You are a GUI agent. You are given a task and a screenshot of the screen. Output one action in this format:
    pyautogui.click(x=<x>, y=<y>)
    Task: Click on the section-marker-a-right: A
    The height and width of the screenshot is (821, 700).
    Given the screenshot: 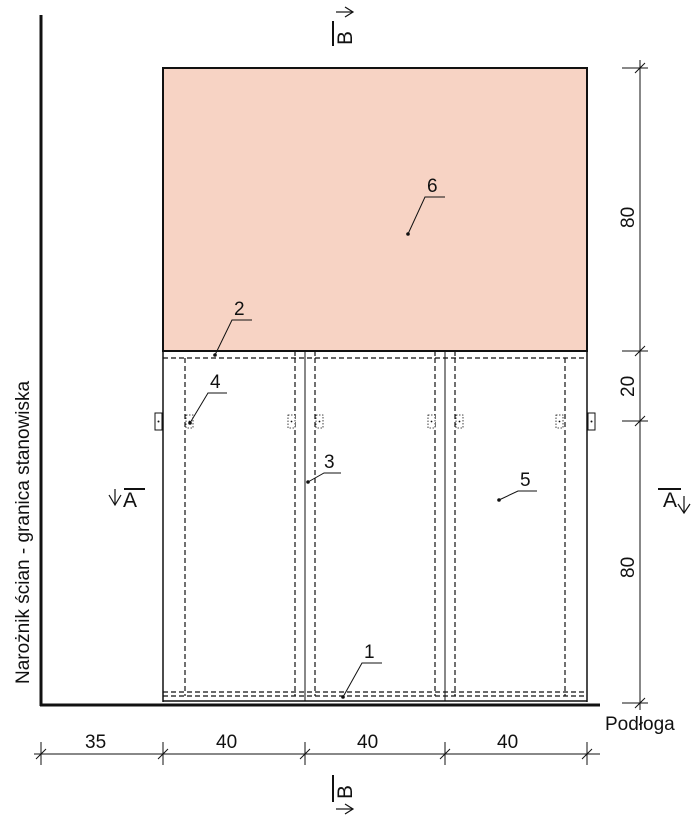 What is the action you would take?
    pyautogui.click(x=674, y=501)
    